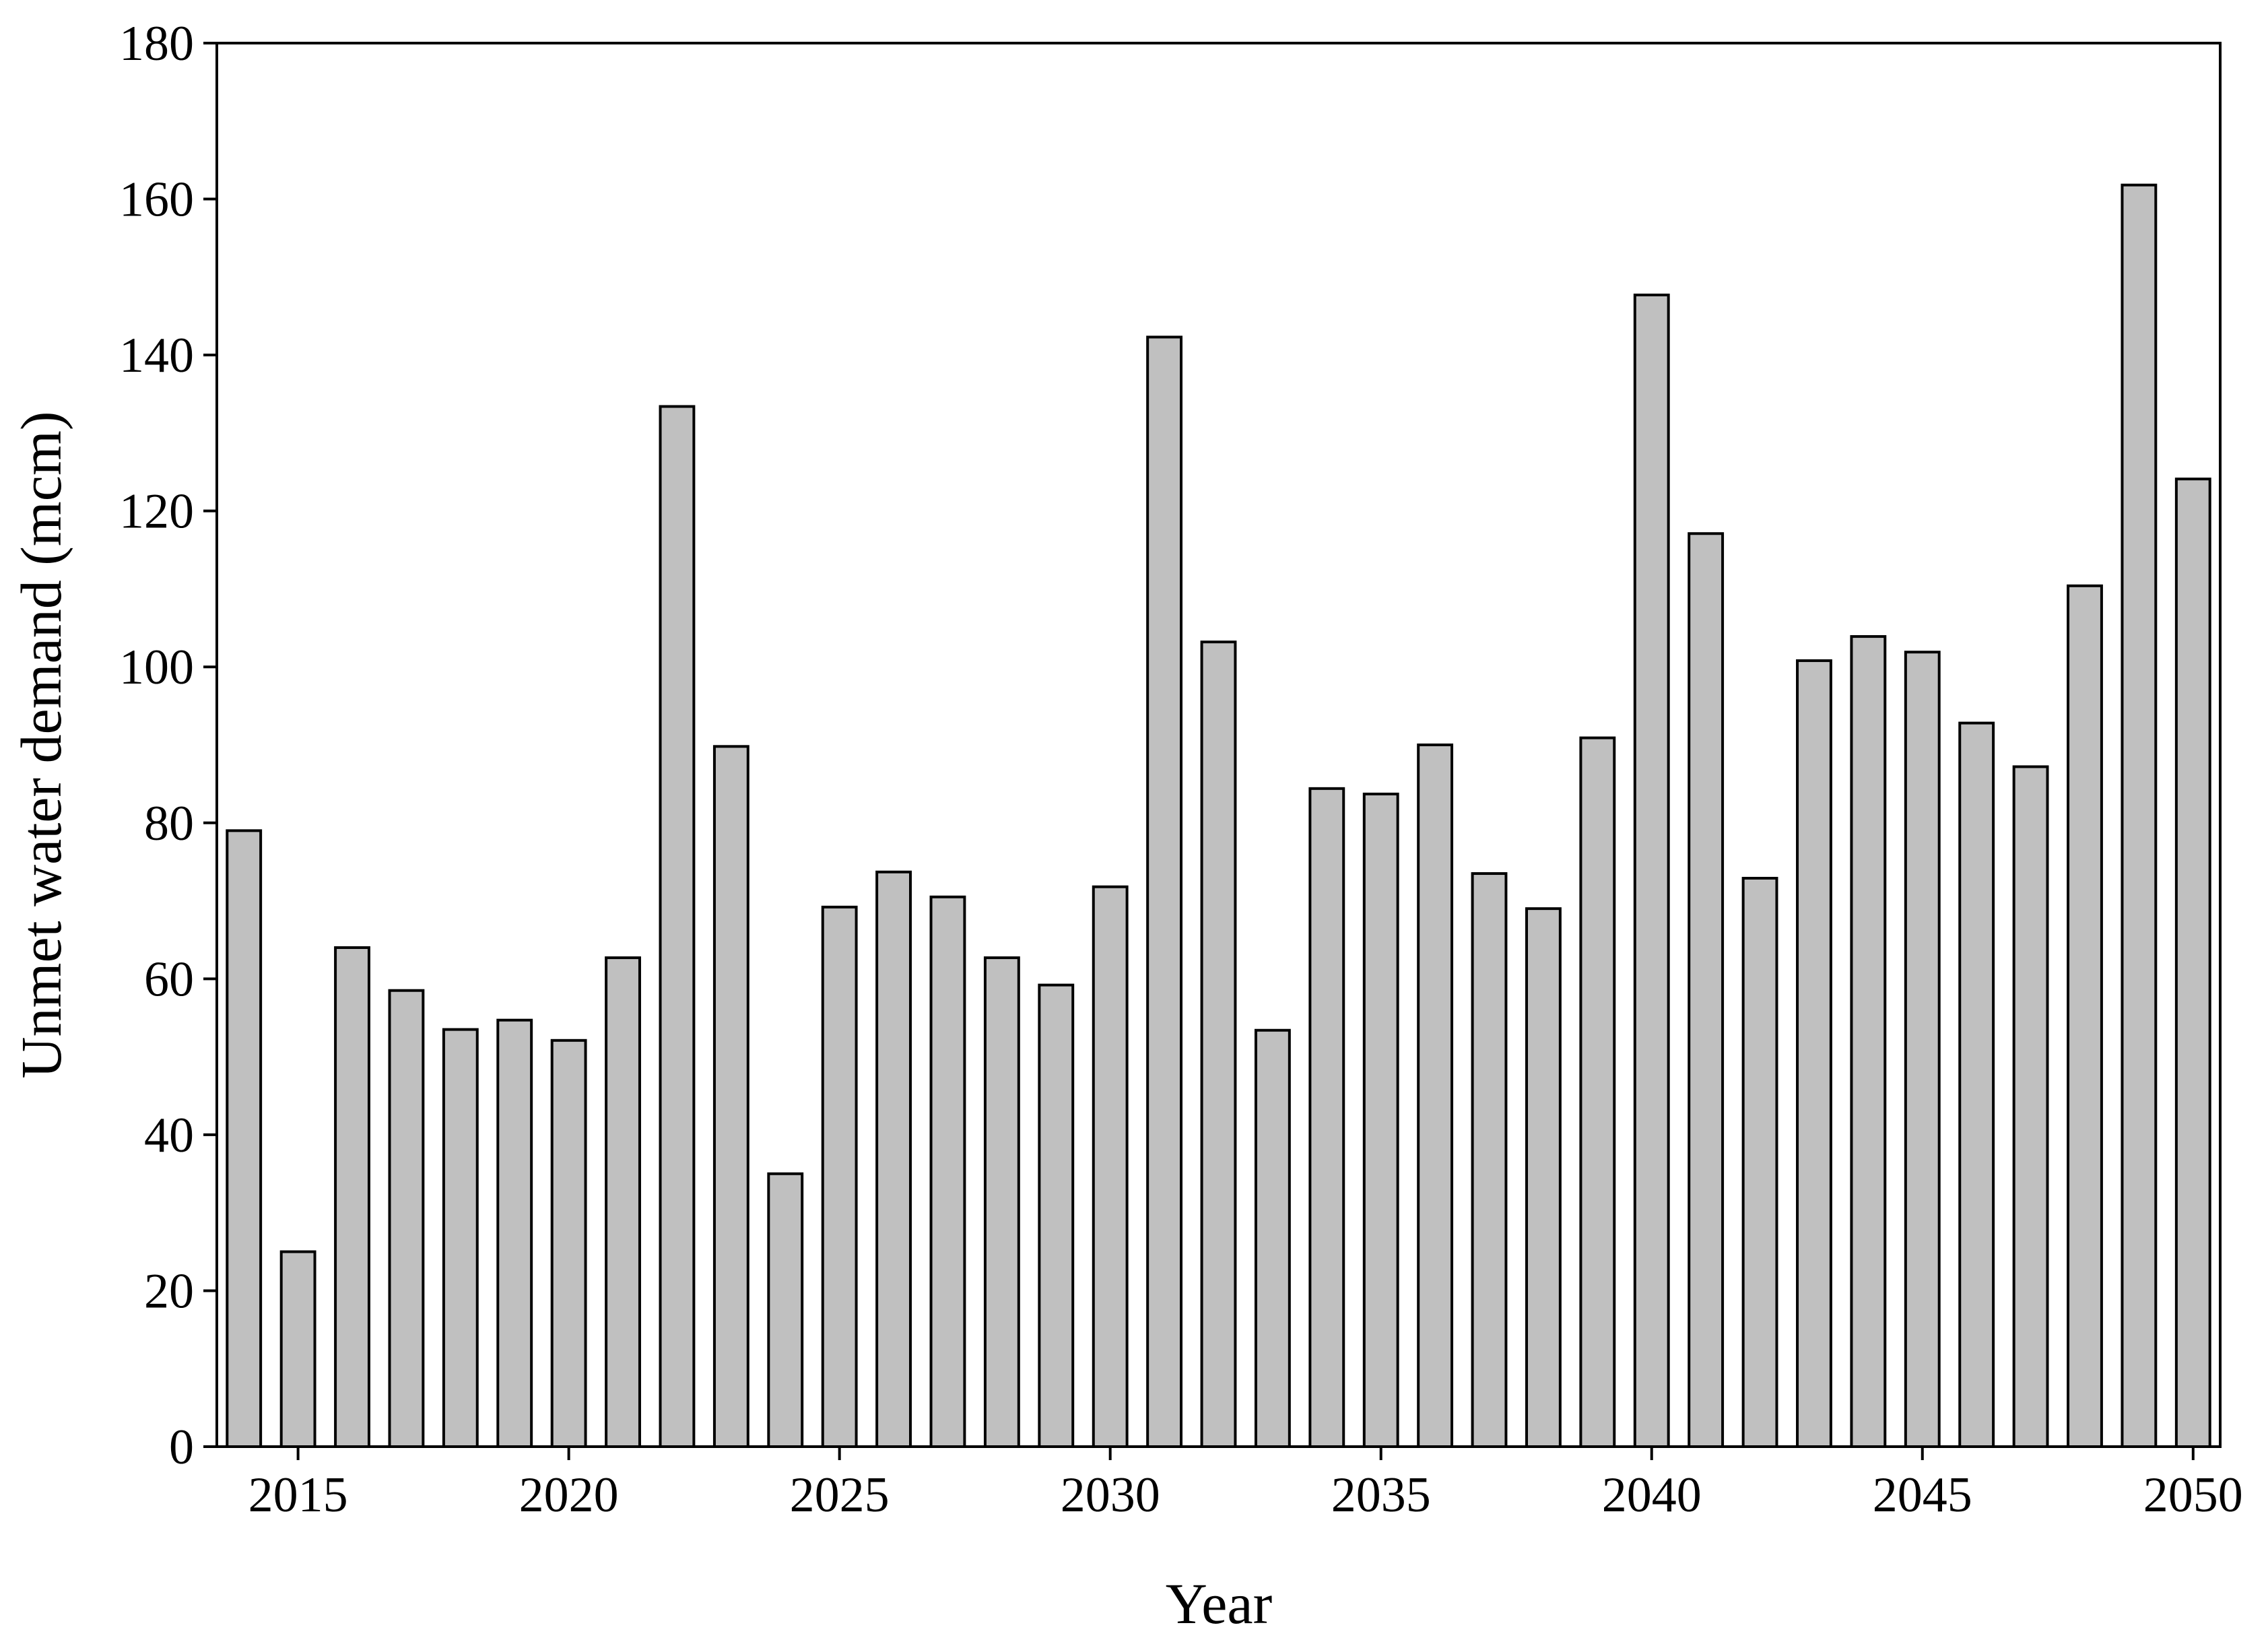  I want to click on y-tick-label: 0, so click(182, 1447).